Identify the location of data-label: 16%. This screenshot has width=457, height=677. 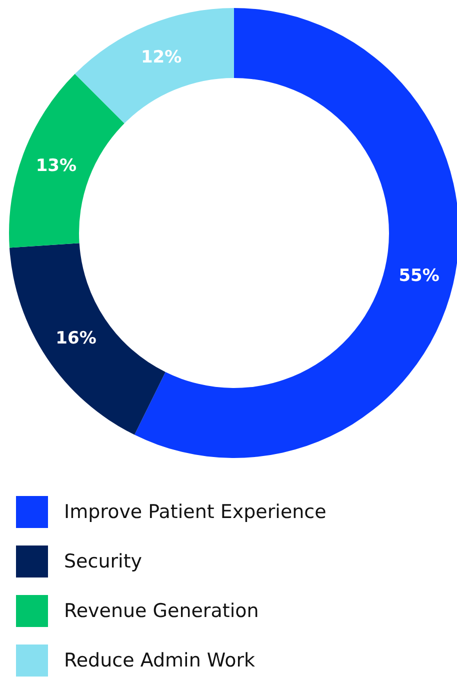
(76, 338).